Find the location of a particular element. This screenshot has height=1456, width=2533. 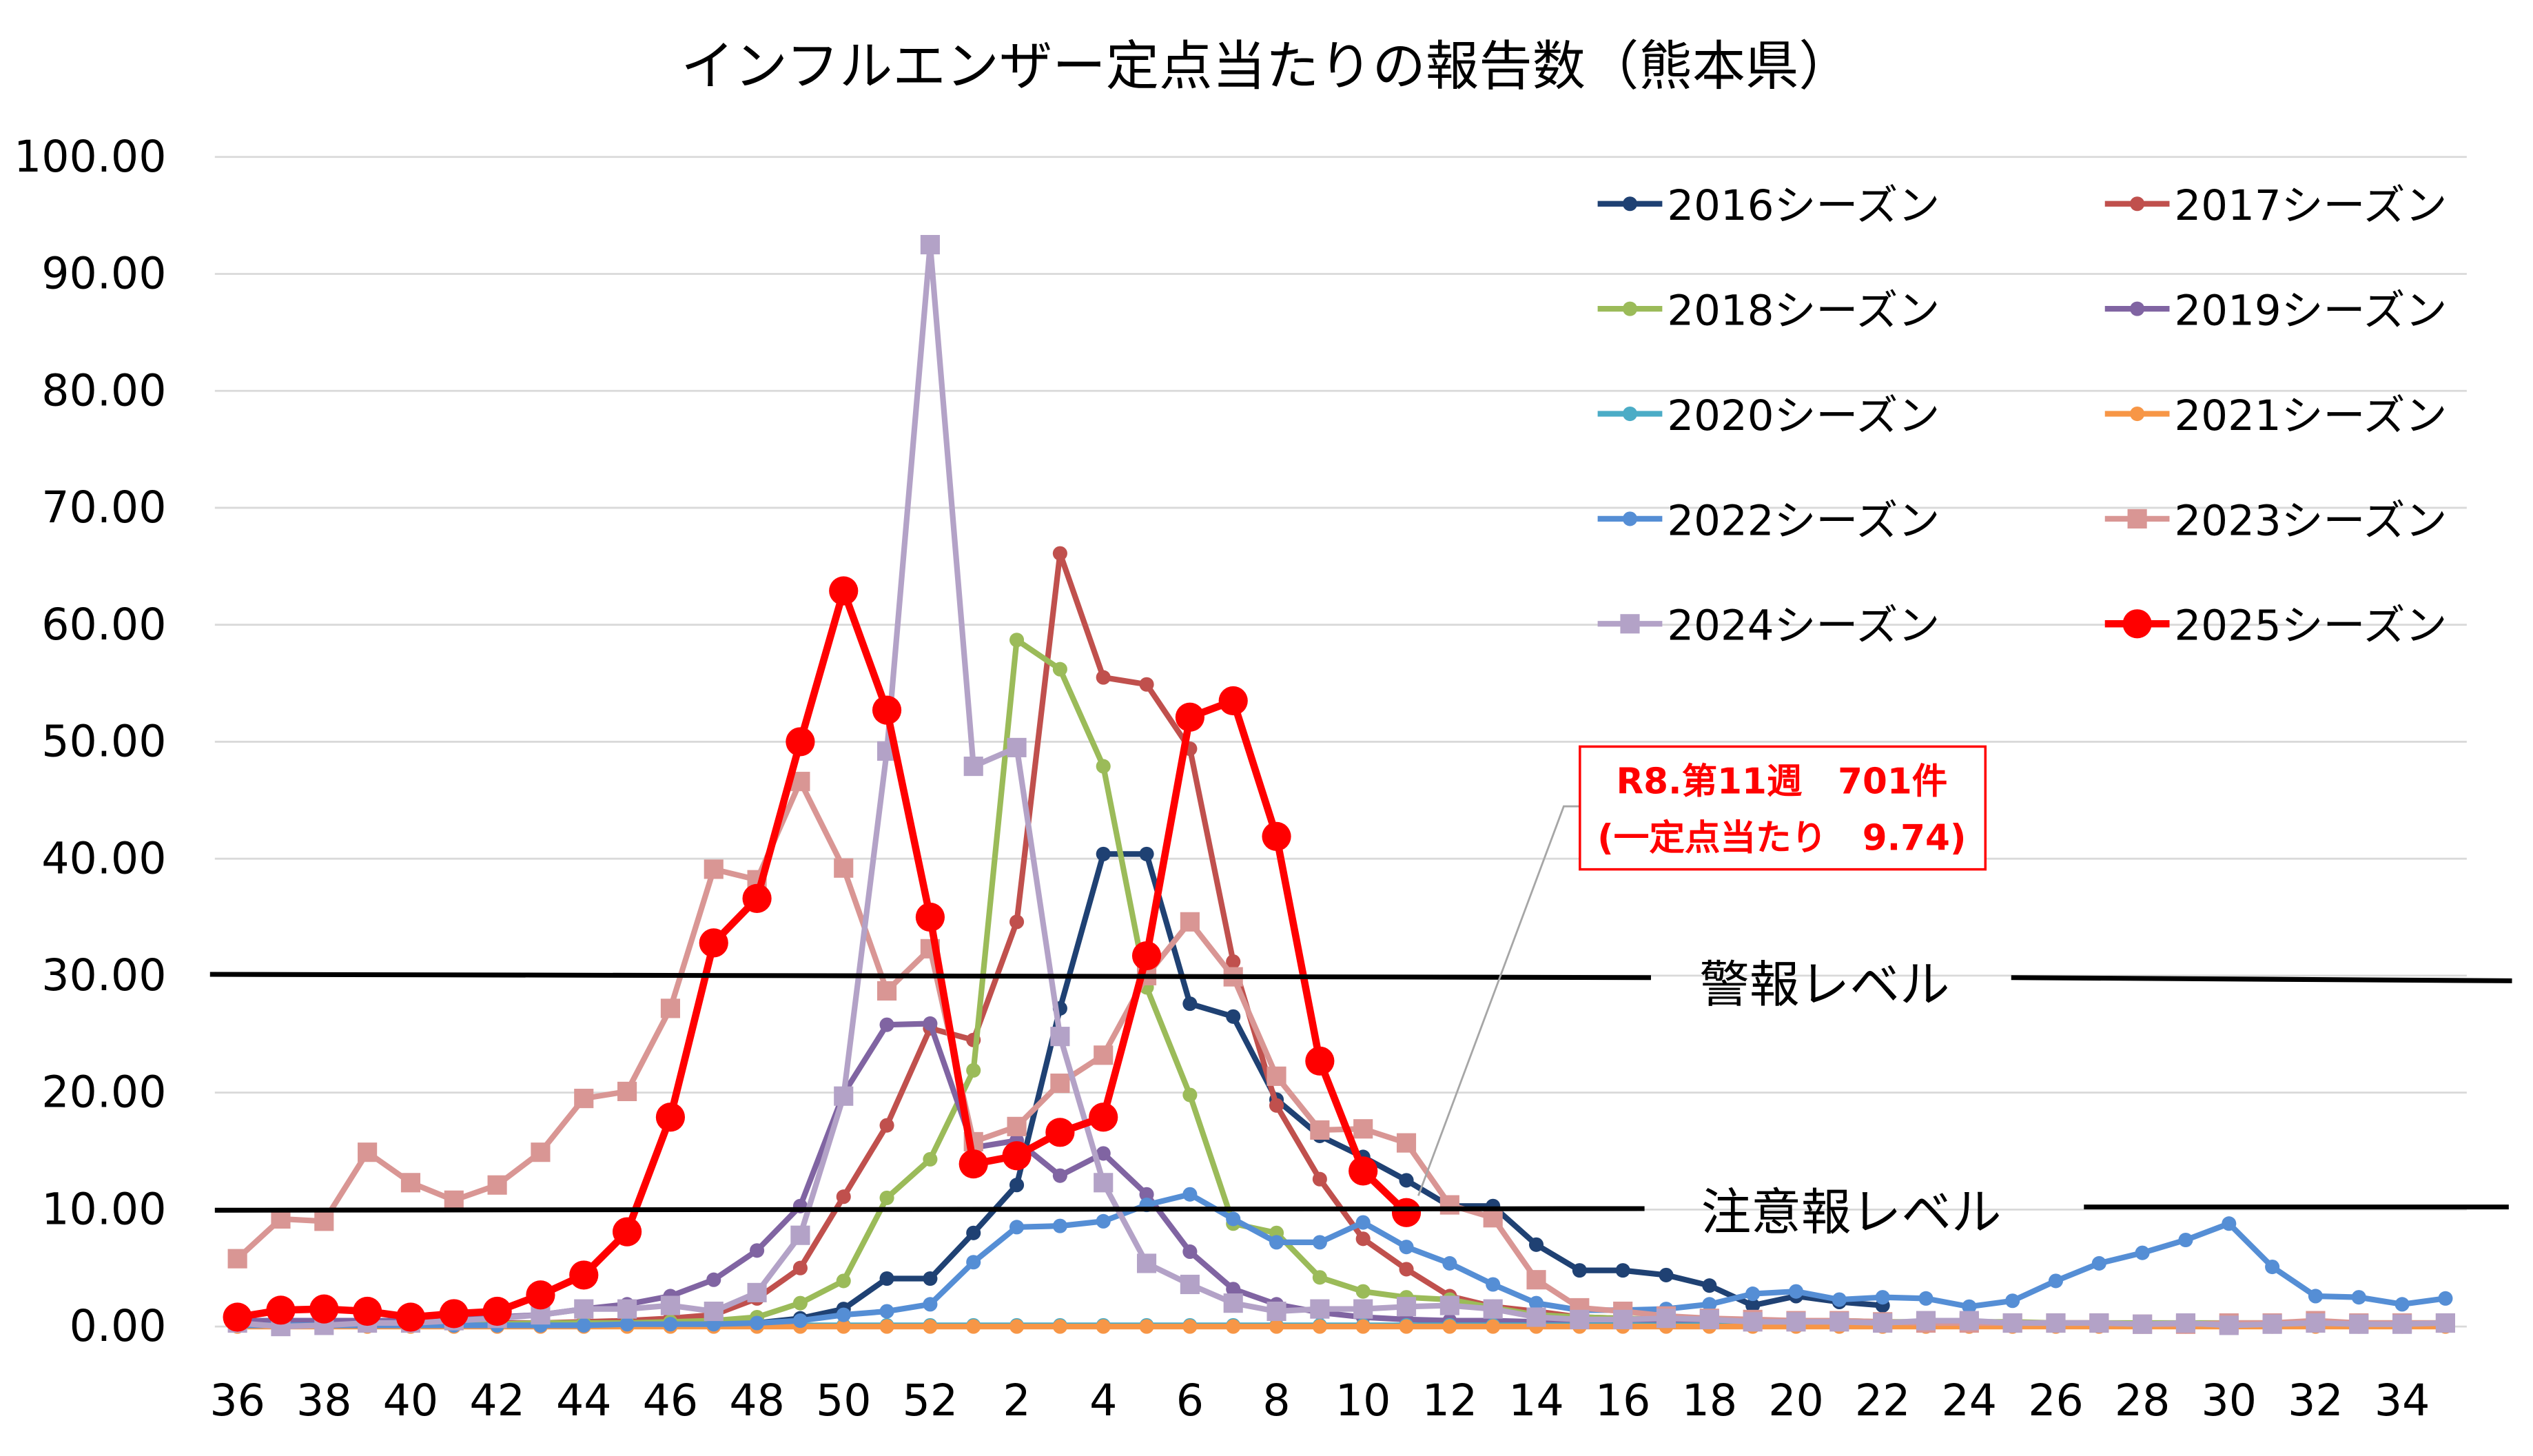

y-tick-label: 10.00 is located at coordinates (103, 1208).